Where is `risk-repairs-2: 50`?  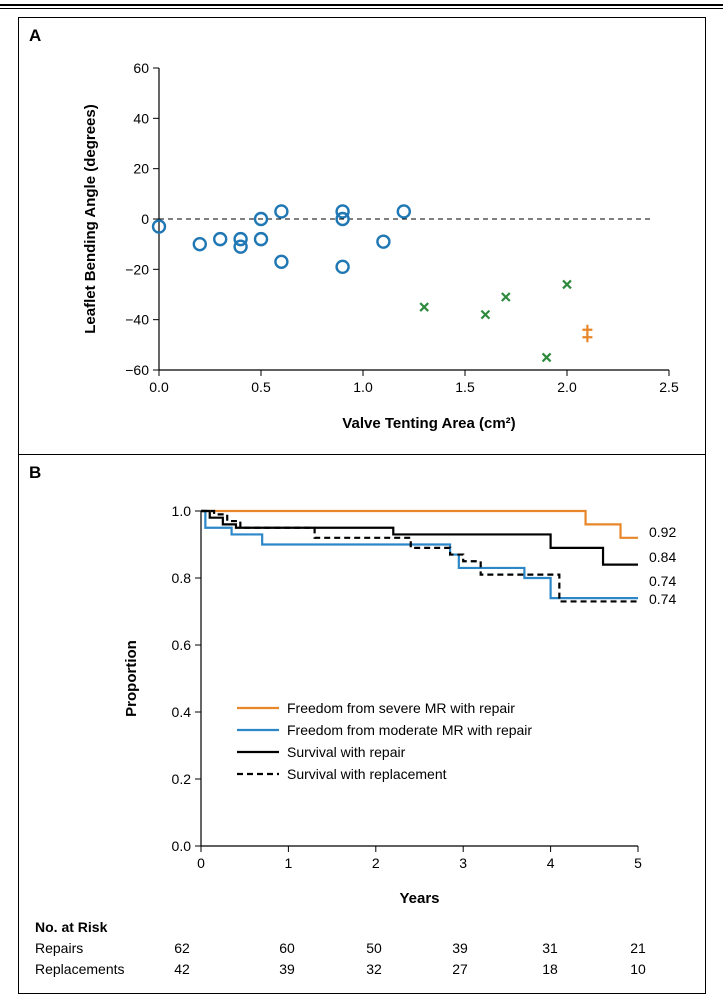 risk-repairs-2: 50 is located at coordinates (374, 948).